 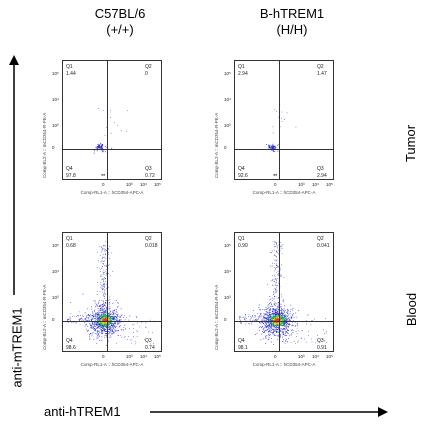 What do you see at coordinates (284, 149) in the screenshot?
I see `quadrant-gate-horizontal` at bounding box center [284, 149].